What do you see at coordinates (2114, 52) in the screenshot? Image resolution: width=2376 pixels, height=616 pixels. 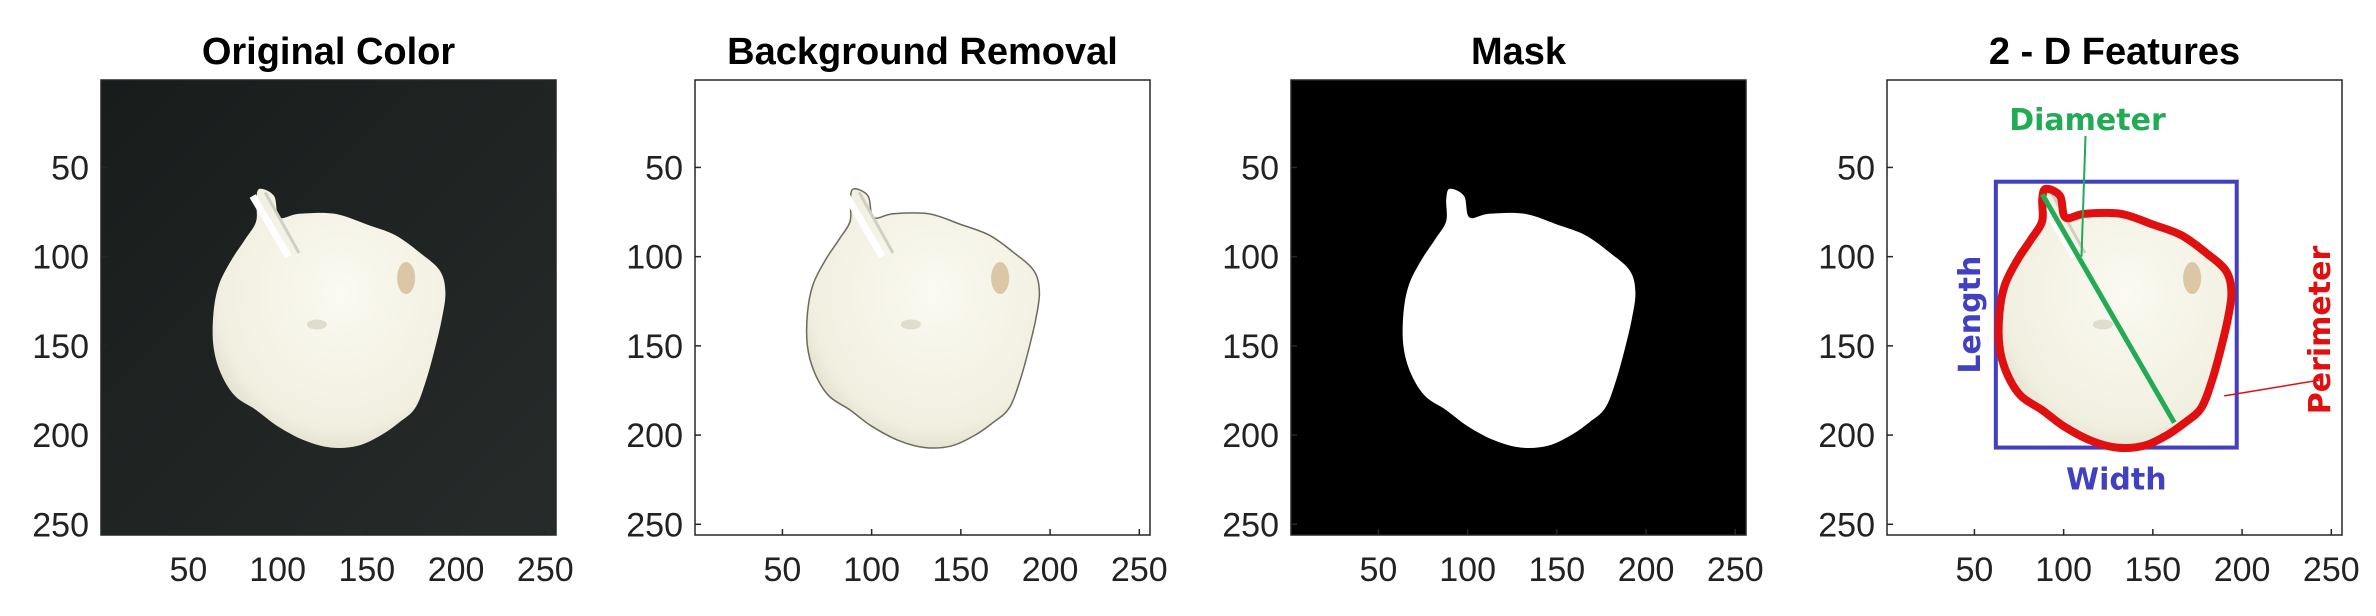 I see `panel-title: 2 - D Features` at bounding box center [2114, 52].